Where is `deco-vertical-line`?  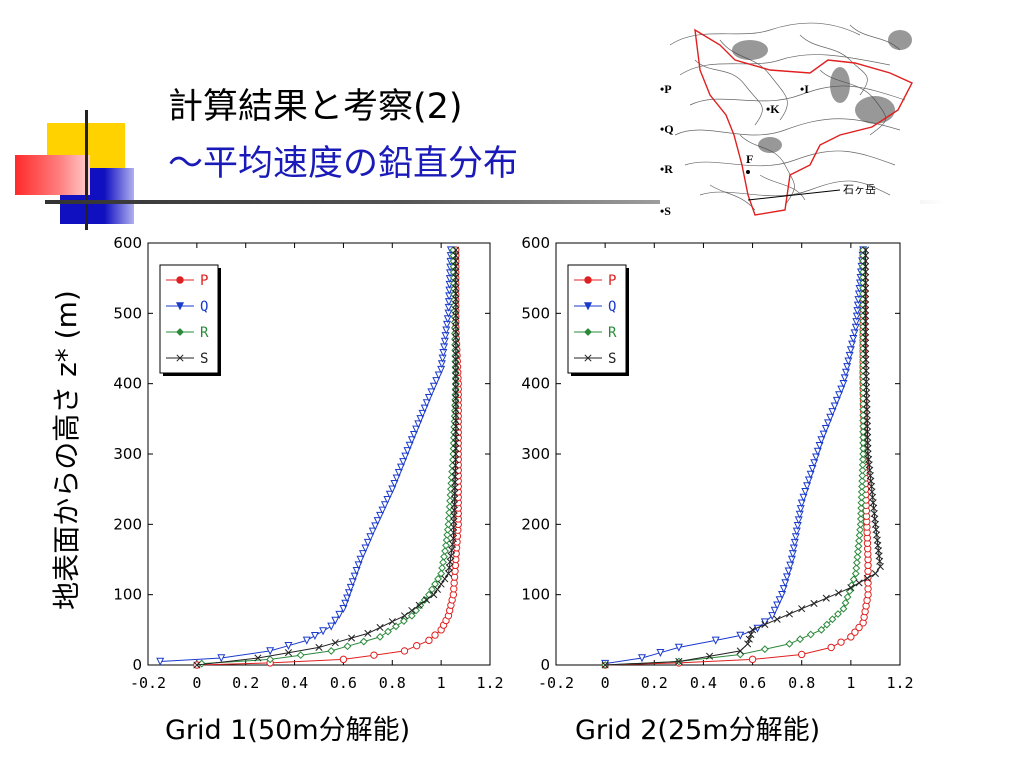 deco-vertical-line is located at coordinates (86, 170).